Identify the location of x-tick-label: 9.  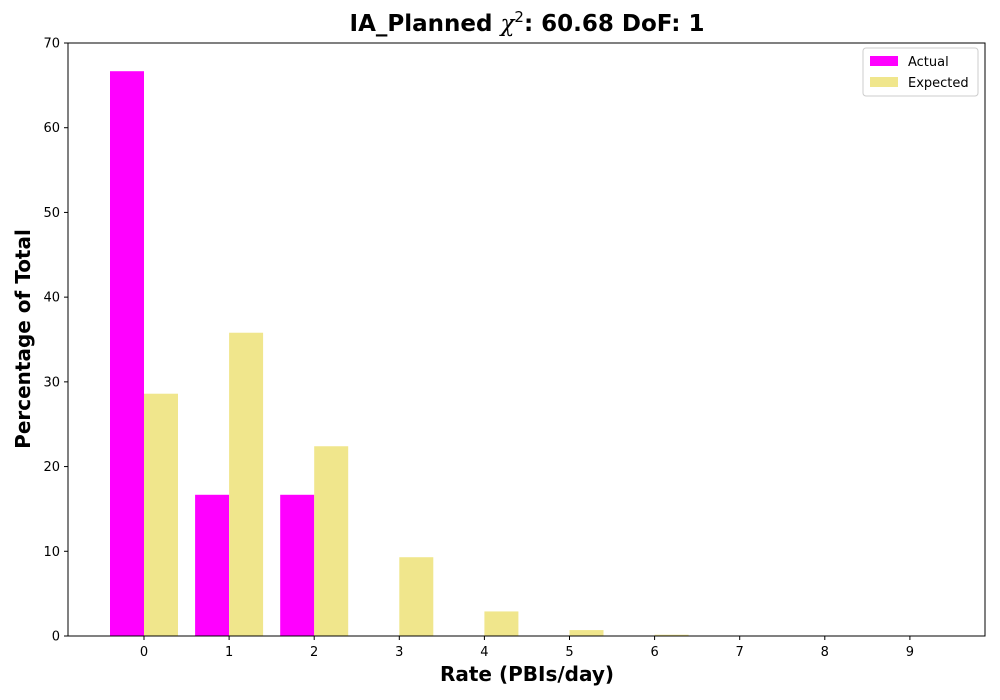
(910, 652).